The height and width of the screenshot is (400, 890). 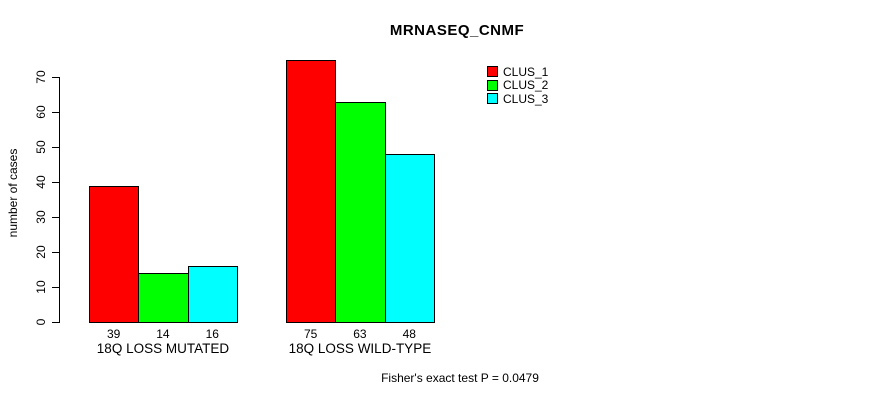 What do you see at coordinates (13, 193) in the screenshot?
I see `y-axis-label: number of cases` at bounding box center [13, 193].